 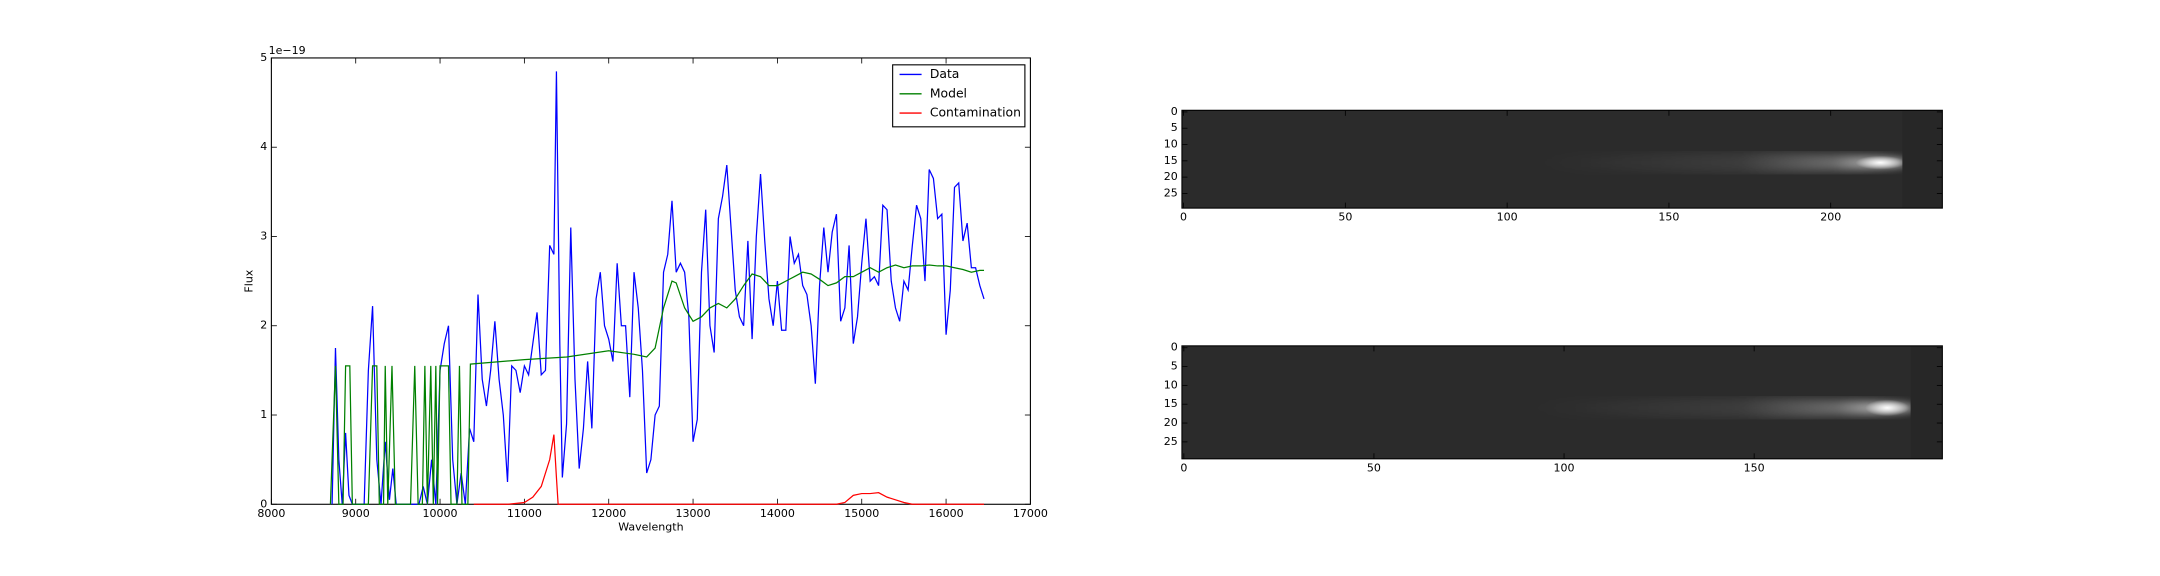 What do you see at coordinates (287, 50) in the screenshot?
I see `y-offset-label: 1e−19` at bounding box center [287, 50].